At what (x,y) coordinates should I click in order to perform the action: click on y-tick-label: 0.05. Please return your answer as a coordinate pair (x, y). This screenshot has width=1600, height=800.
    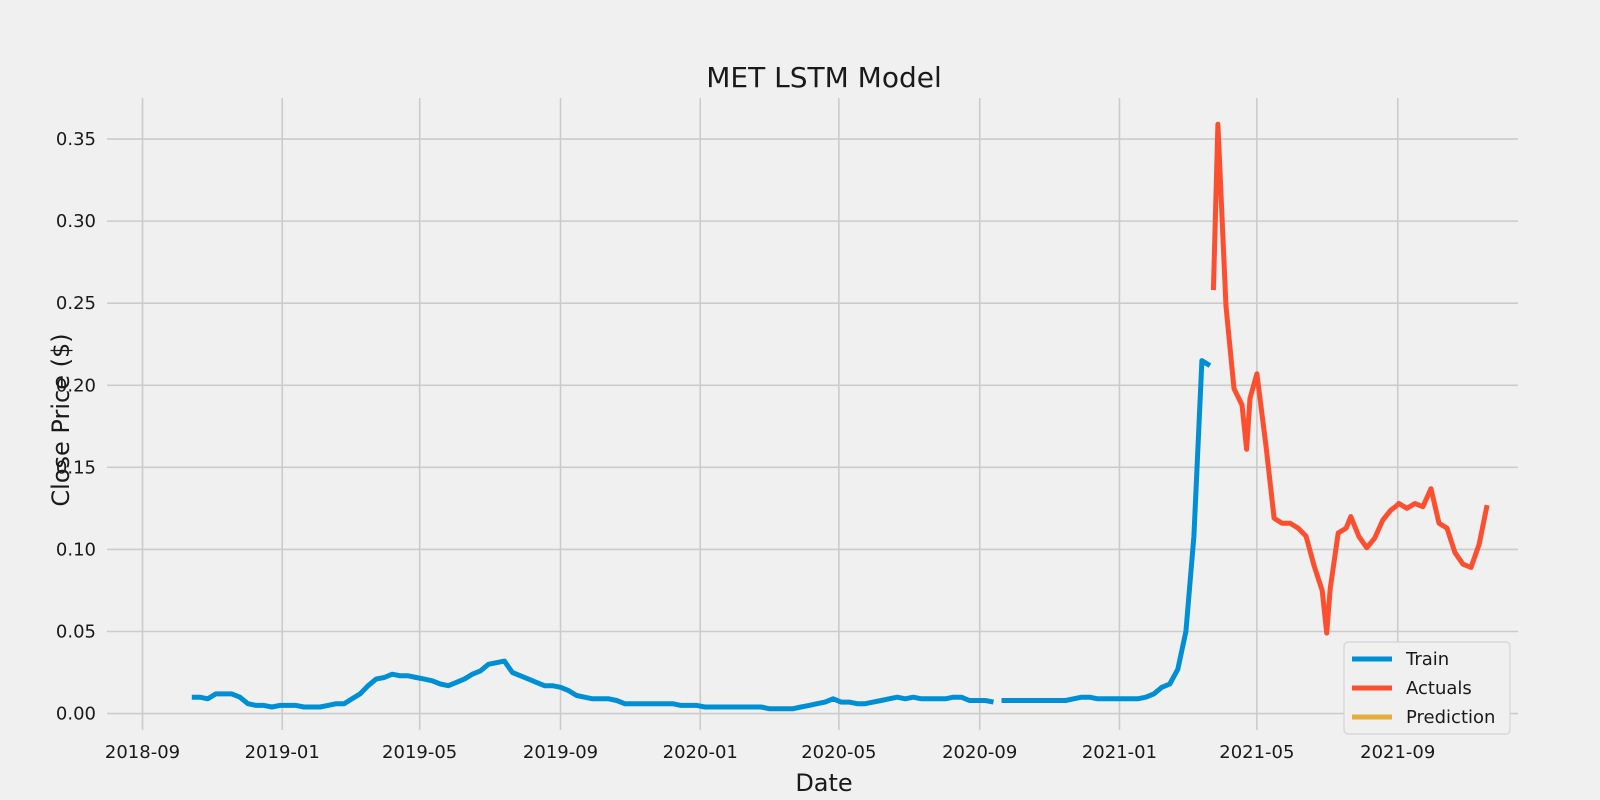
    Looking at the image, I should click on (76, 632).